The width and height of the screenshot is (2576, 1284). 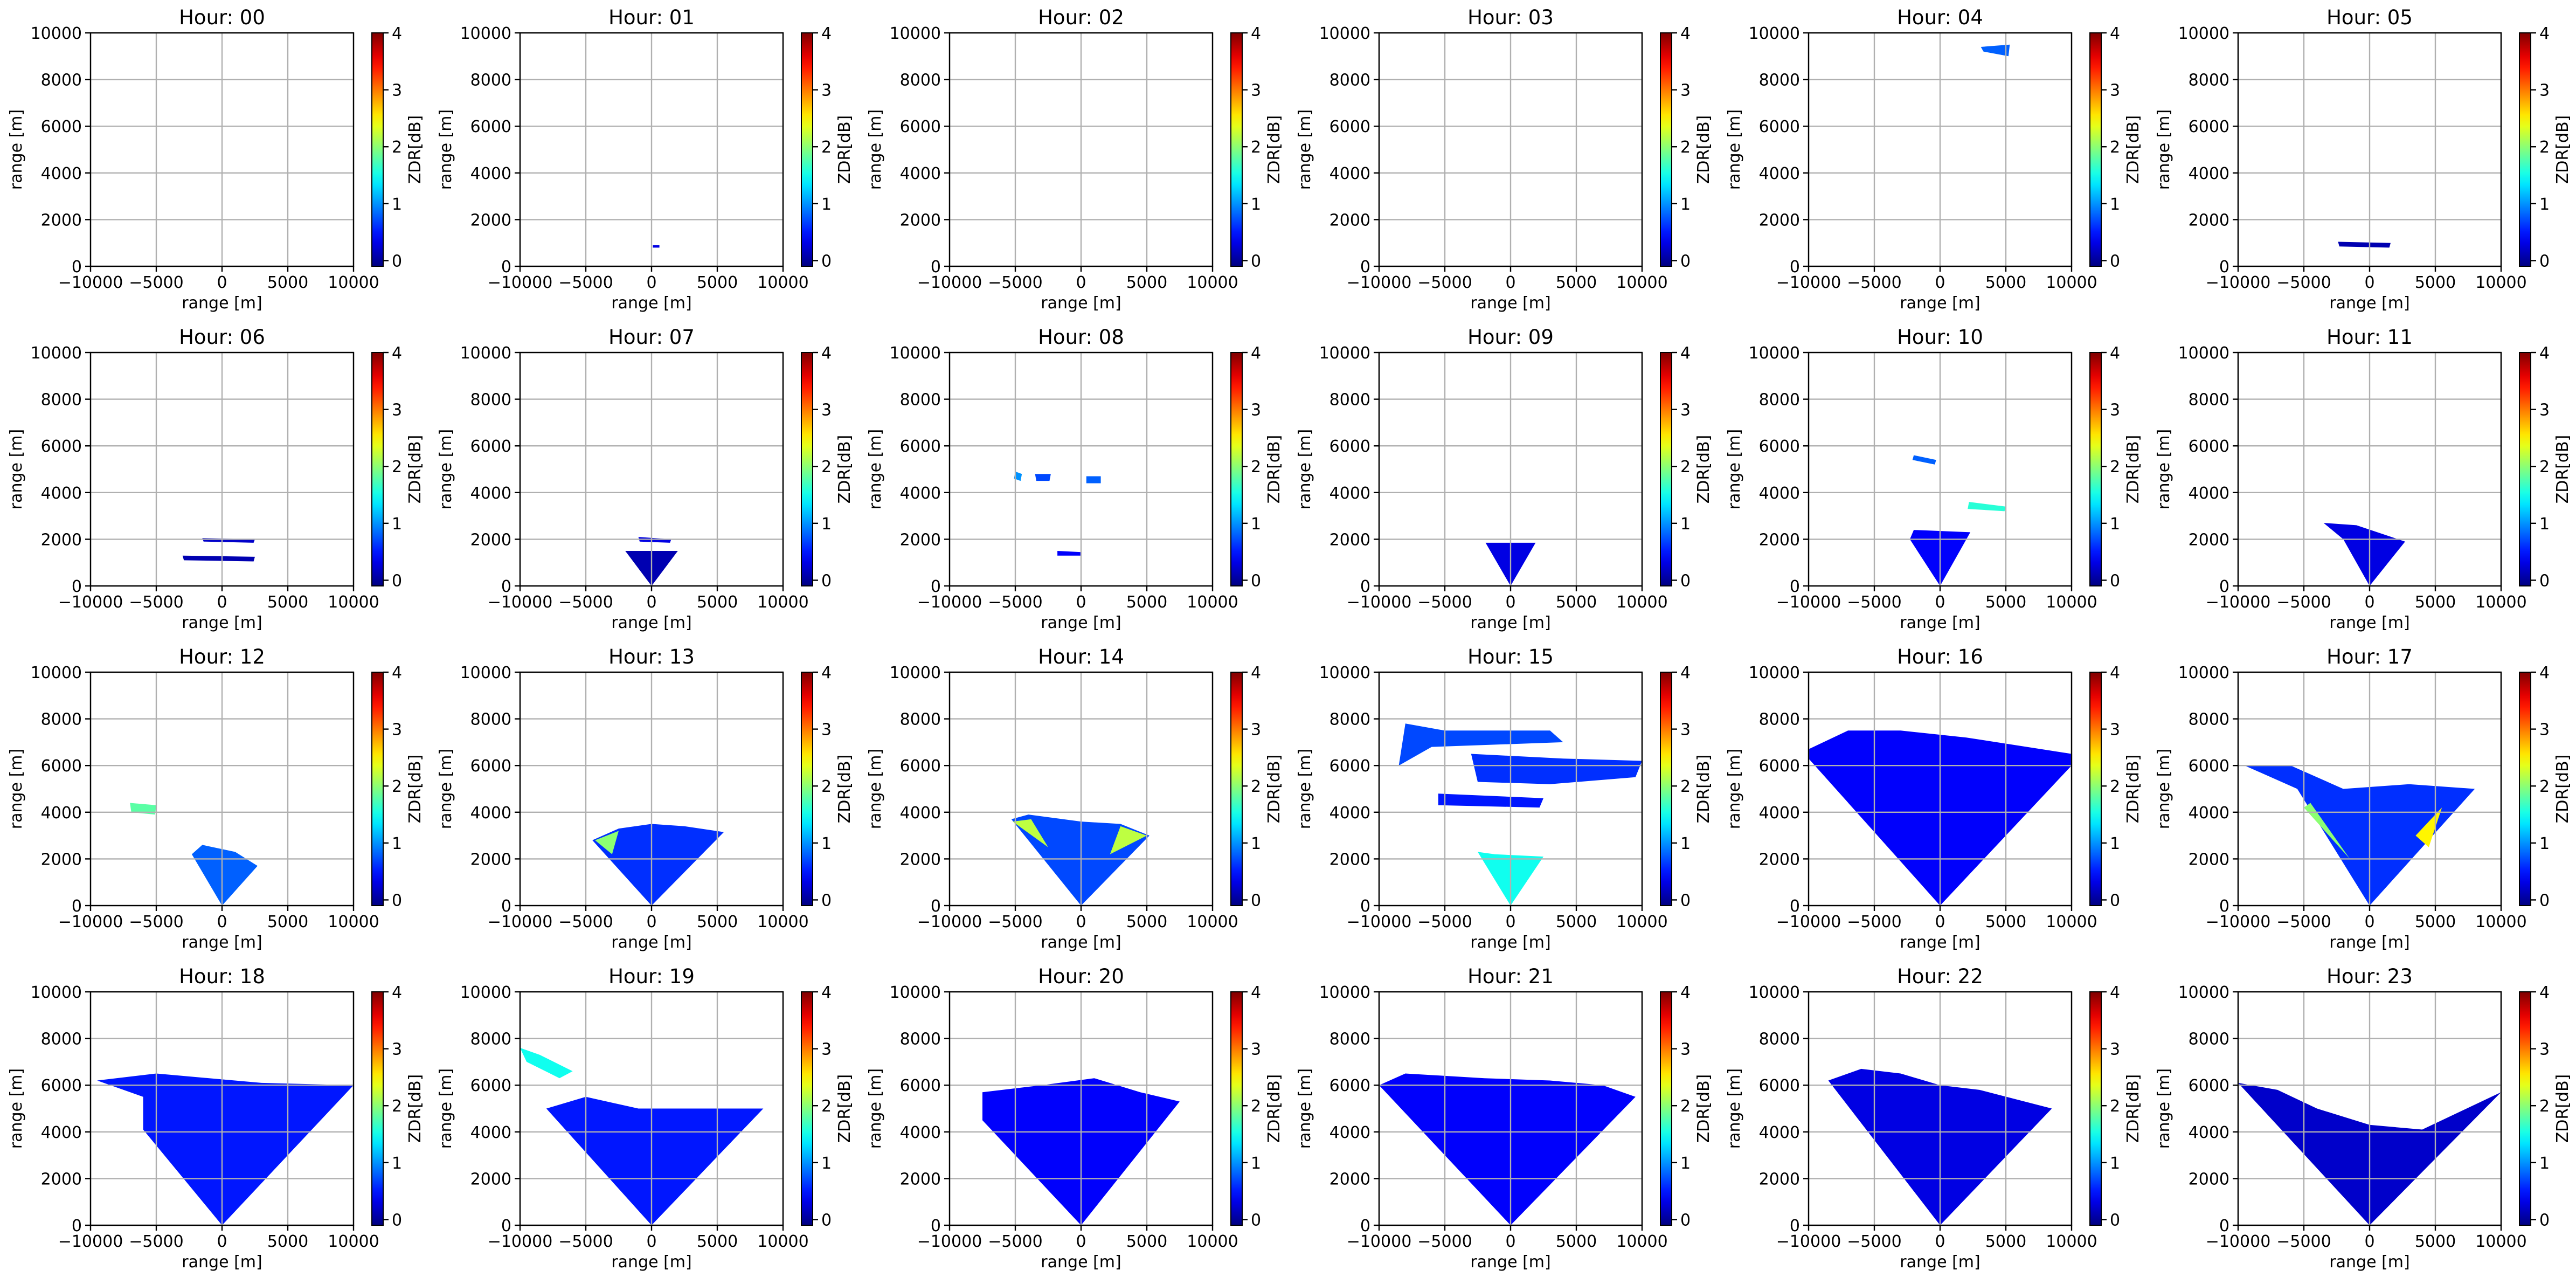 I want to click on chart-title: Hour: 01, so click(x=652, y=17).